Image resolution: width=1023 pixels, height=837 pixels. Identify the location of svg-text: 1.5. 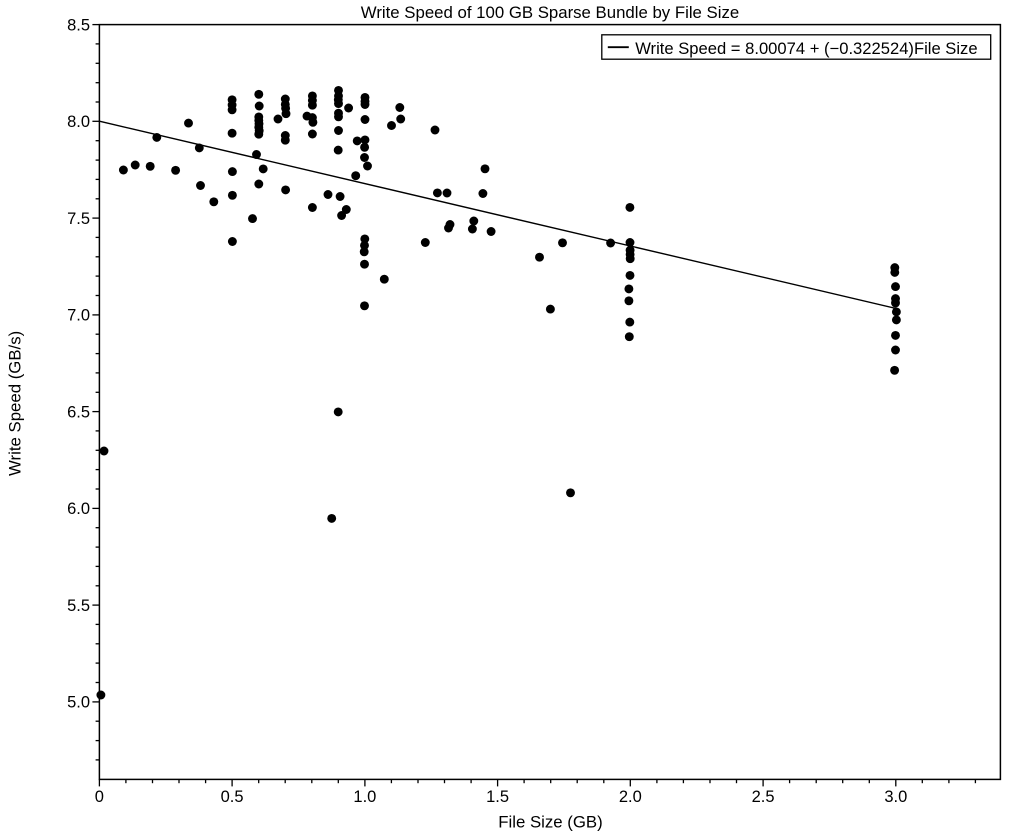
(497, 797).